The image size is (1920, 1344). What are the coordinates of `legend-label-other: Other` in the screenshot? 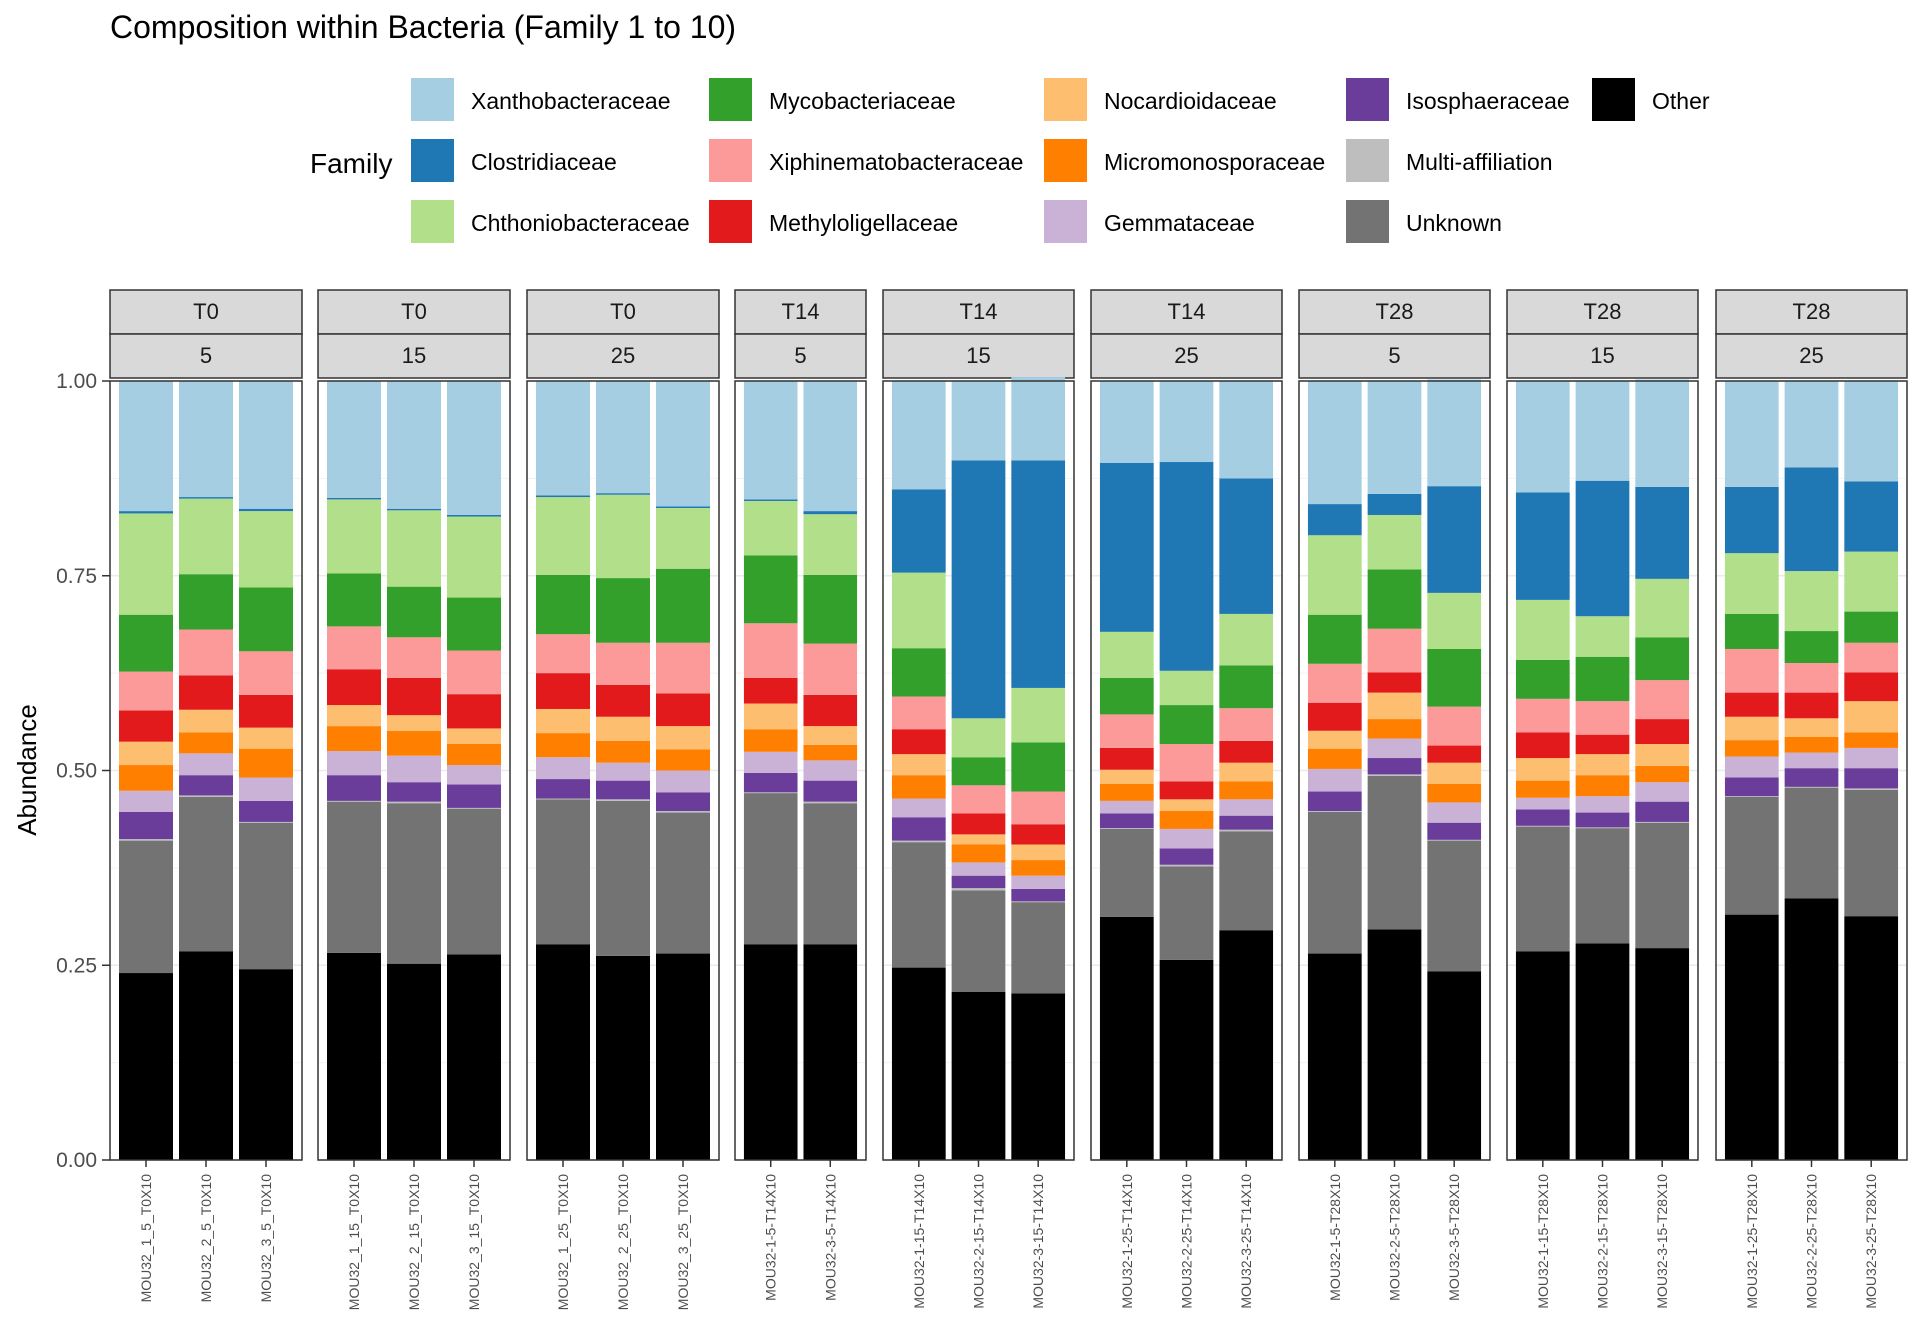 It's located at (1681, 101).